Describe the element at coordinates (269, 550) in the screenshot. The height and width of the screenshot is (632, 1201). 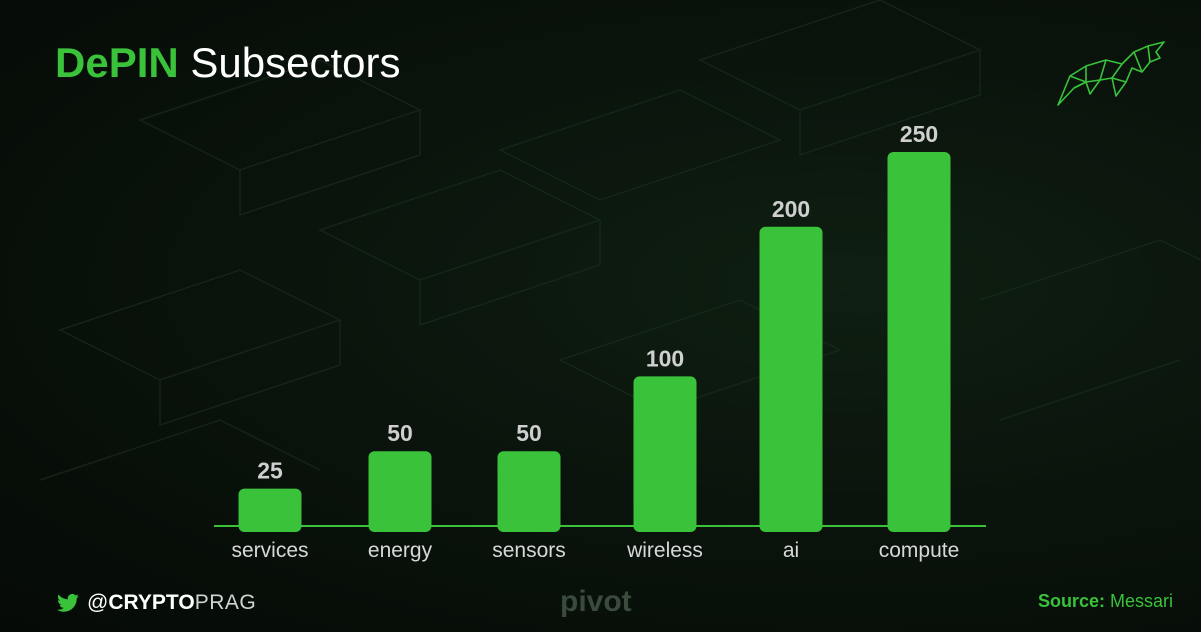
I see `category-label-services: services` at that location.